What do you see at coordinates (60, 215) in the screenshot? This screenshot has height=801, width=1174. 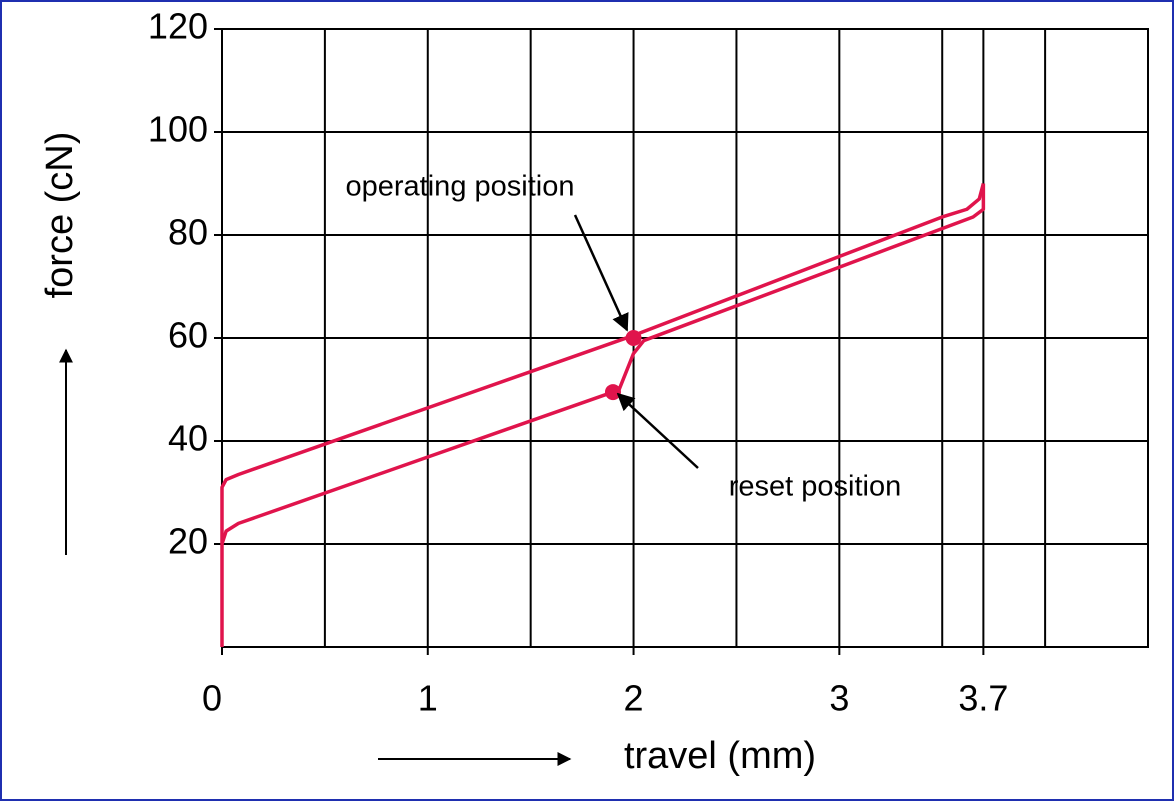 I see `y-axis-label: force (cN)` at bounding box center [60, 215].